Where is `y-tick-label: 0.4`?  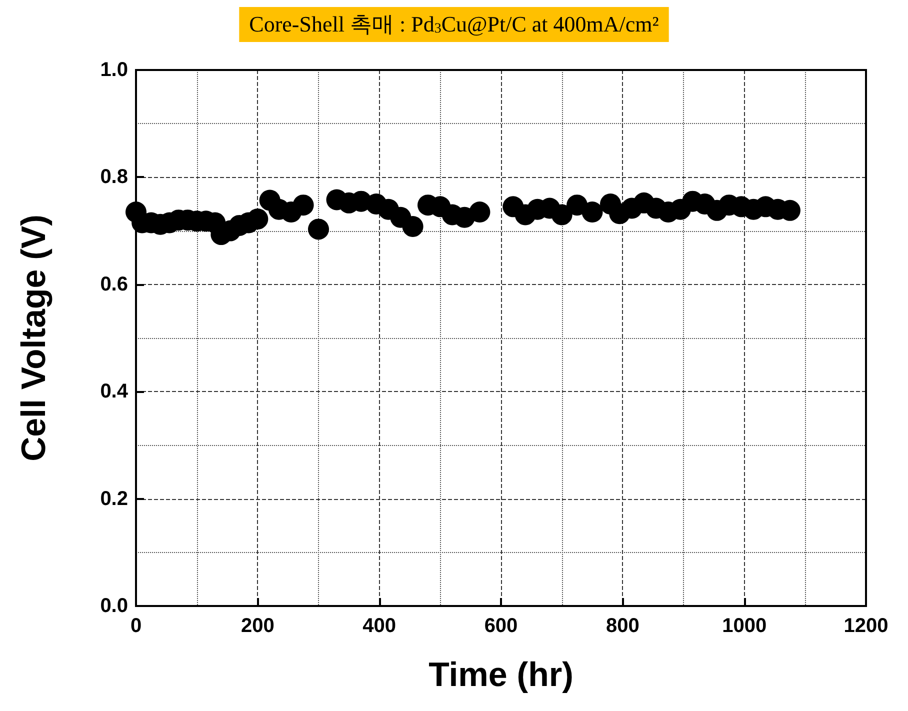 y-tick-label: 0.4 is located at coordinates (114, 391).